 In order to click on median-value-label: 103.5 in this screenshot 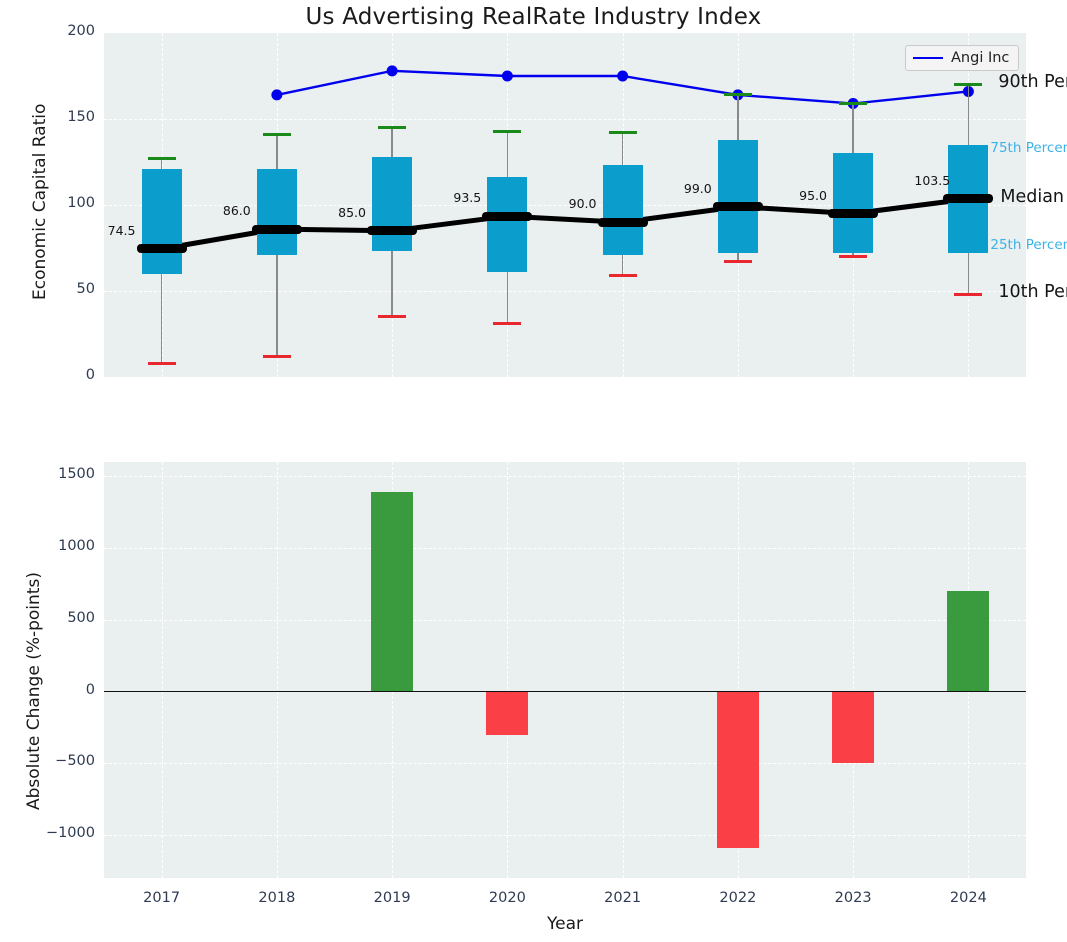, I will do `click(932, 180)`.